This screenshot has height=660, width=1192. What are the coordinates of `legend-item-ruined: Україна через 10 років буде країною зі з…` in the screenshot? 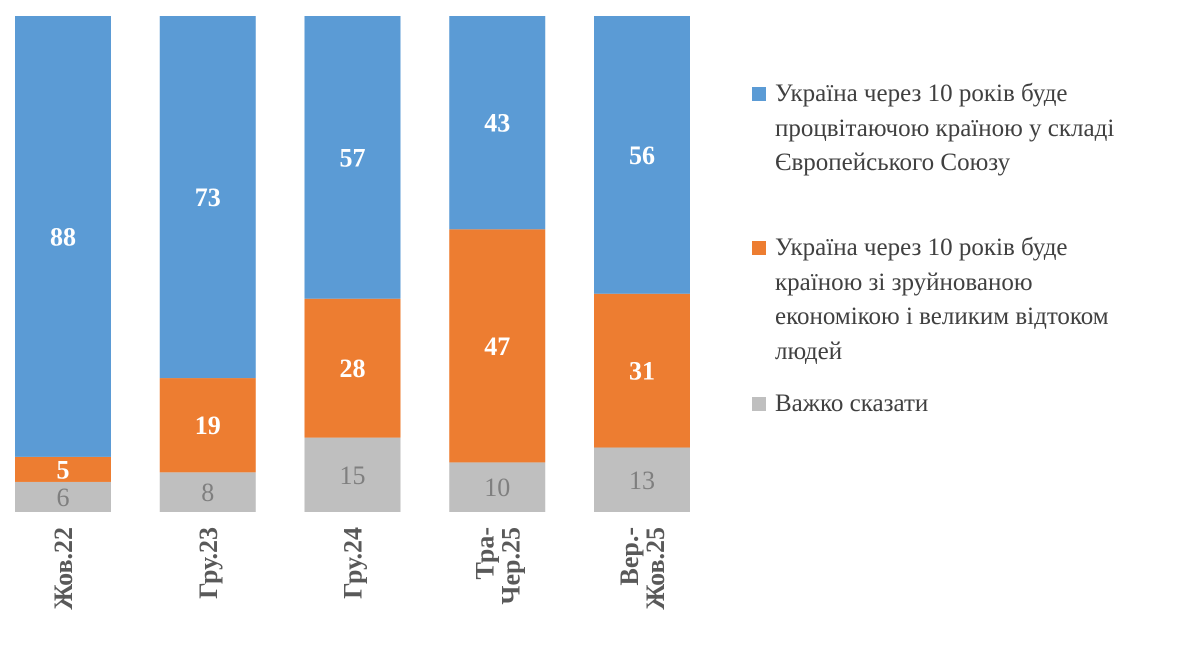 It's located at (930, 300).